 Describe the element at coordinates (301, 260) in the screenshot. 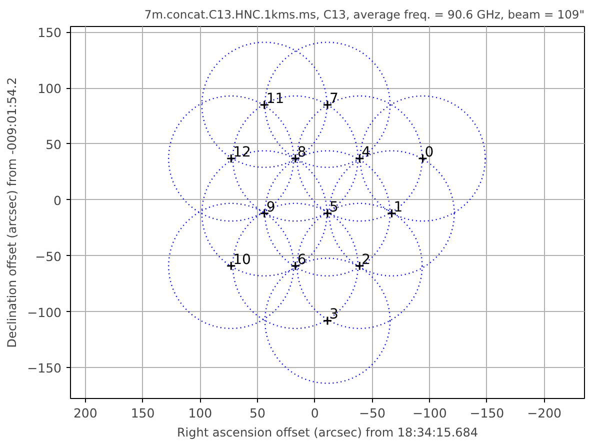

I see `annotation: 6` at that location.